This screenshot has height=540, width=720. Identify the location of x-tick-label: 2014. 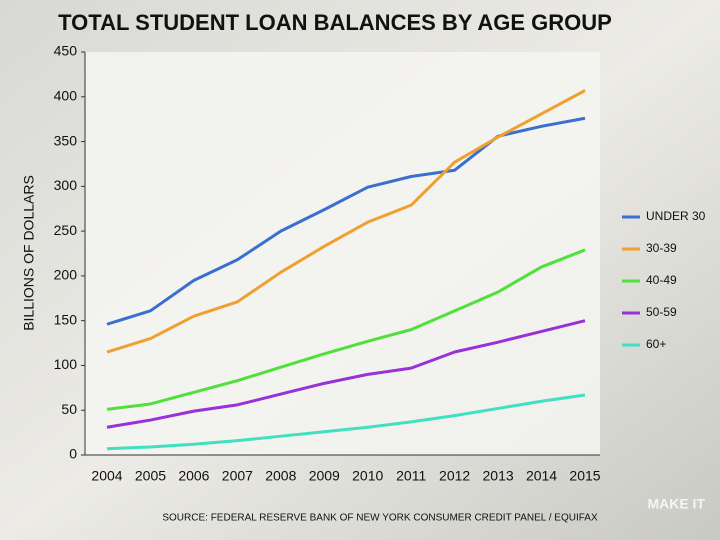
(541, 476).